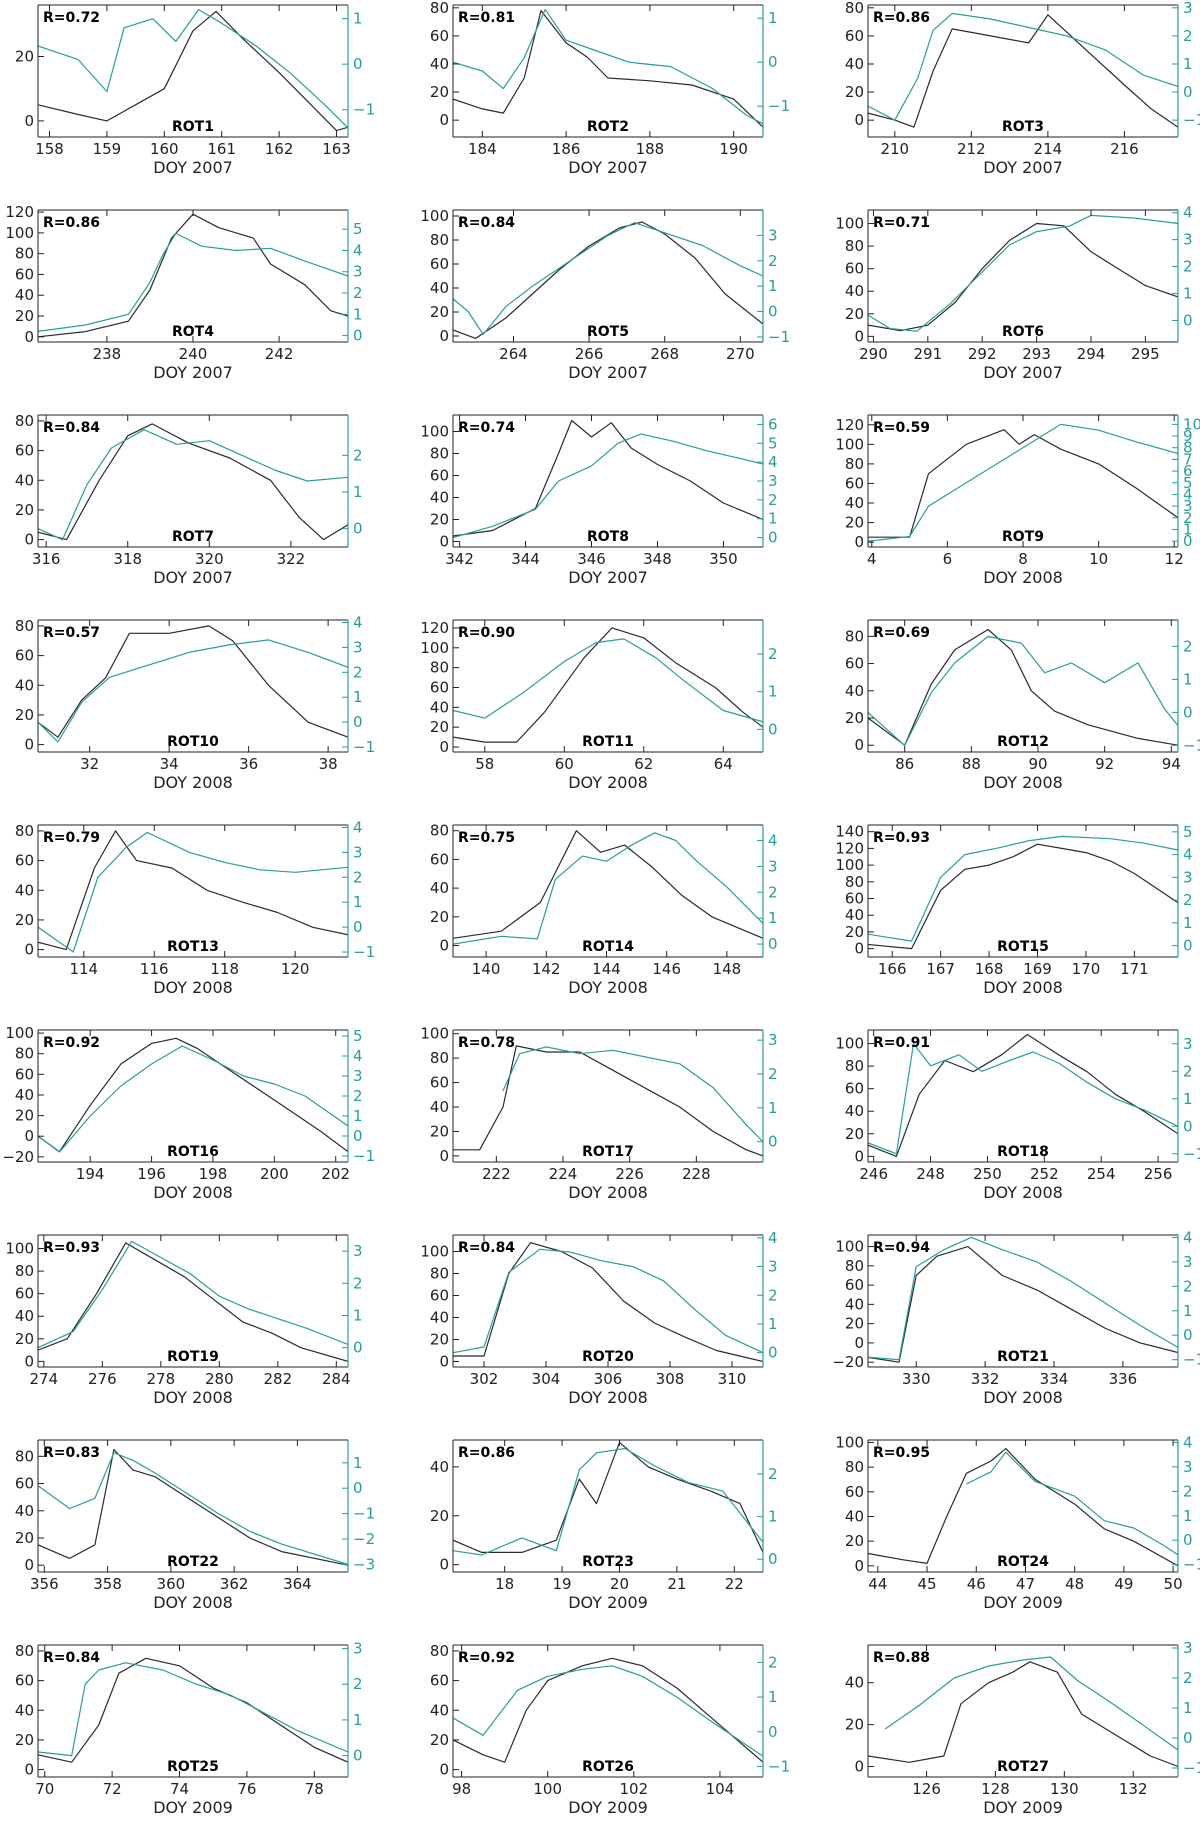 This screenshot has width=1200, height=1825. I want to click on y-left-tick-label: 100, so click(849, 444).